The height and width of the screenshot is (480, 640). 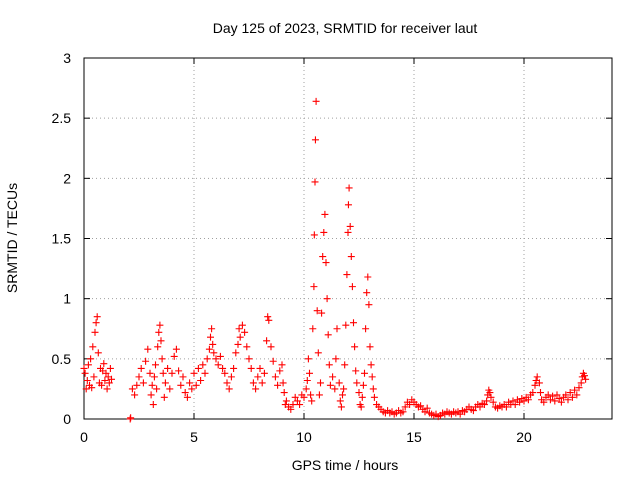 I want to click on y-tick-label: 1.5, so click(x=62, y=239).